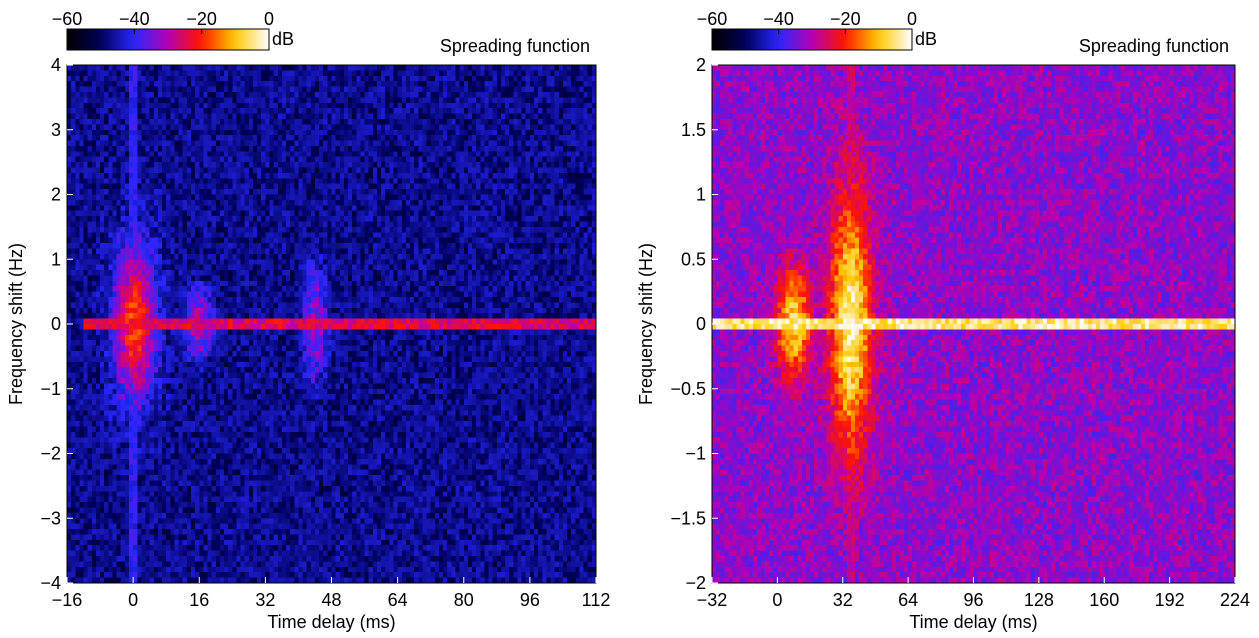 The width and height of the screenshot is (1259, 638). What do you see at coordinates (1170, 600) in the screenshot?
I see `x-tick-label: 192` at bounding box center [1170, 600].